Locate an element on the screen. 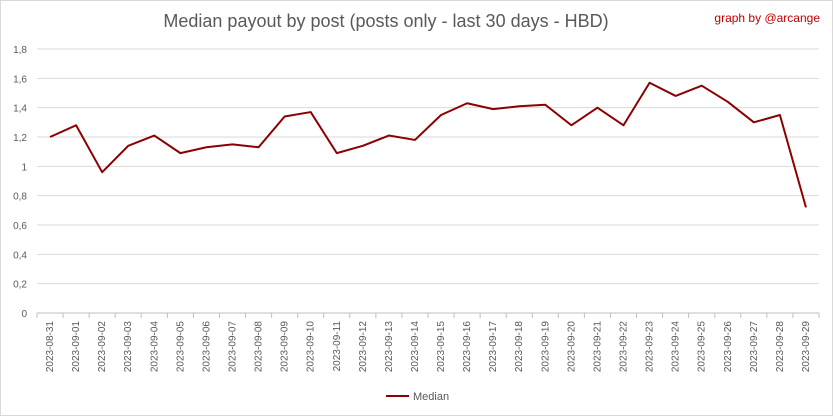 Image resolution: width=833 pixels, height=416 pixels. x-tick-label: 2023-09-01 is located at coordinates (76, 347).